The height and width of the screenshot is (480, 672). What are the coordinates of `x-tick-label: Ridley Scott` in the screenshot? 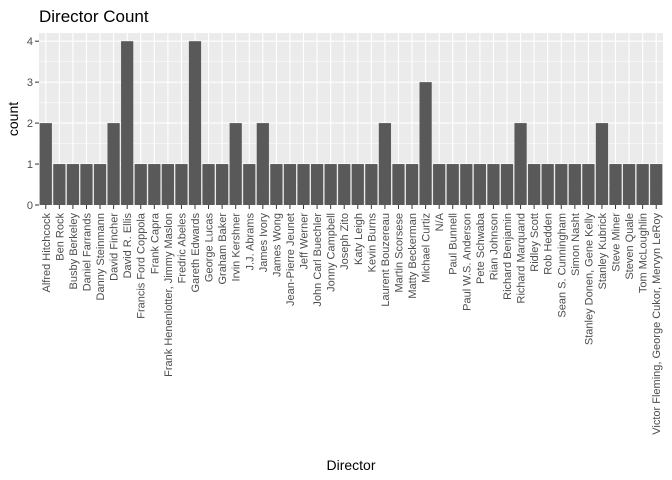 It's located at (535, 242).